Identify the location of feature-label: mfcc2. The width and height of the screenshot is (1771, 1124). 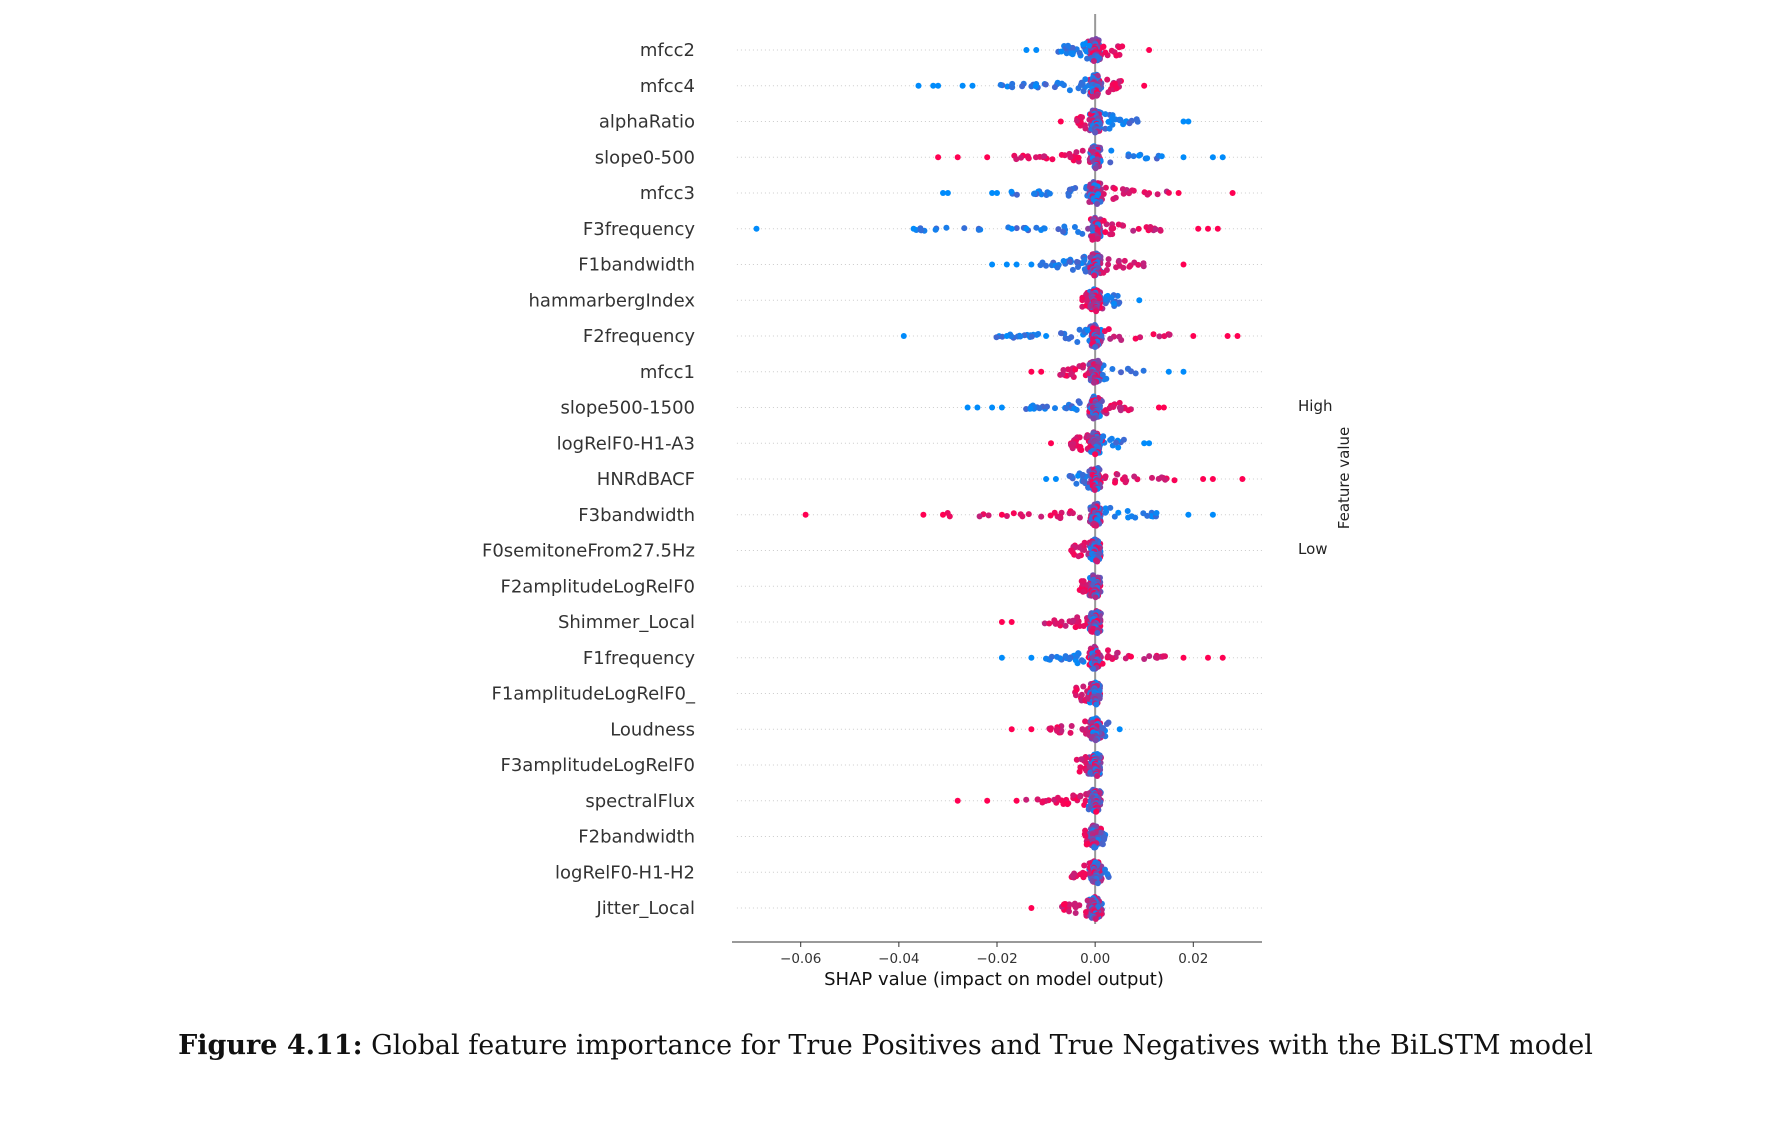
(667, 50).